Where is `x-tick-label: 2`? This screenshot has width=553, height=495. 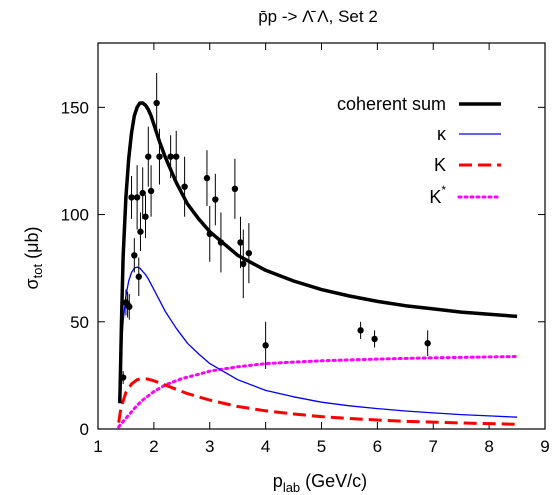
x-tick-label: 2 is located at coordinates (153, 446).